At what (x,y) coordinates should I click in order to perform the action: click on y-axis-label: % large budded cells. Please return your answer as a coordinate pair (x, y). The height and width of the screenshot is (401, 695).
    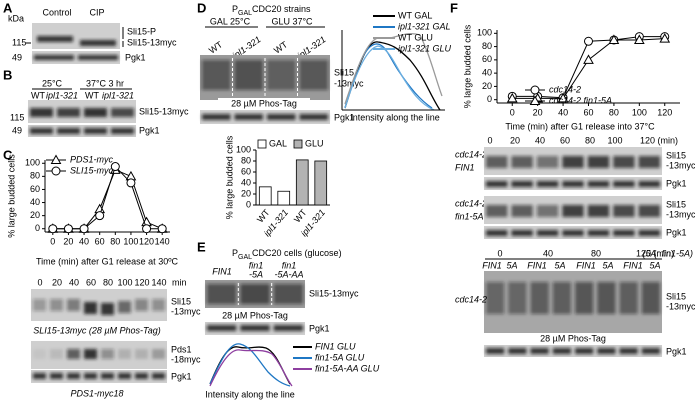
    Looking at the image, I should click on (467, 66).